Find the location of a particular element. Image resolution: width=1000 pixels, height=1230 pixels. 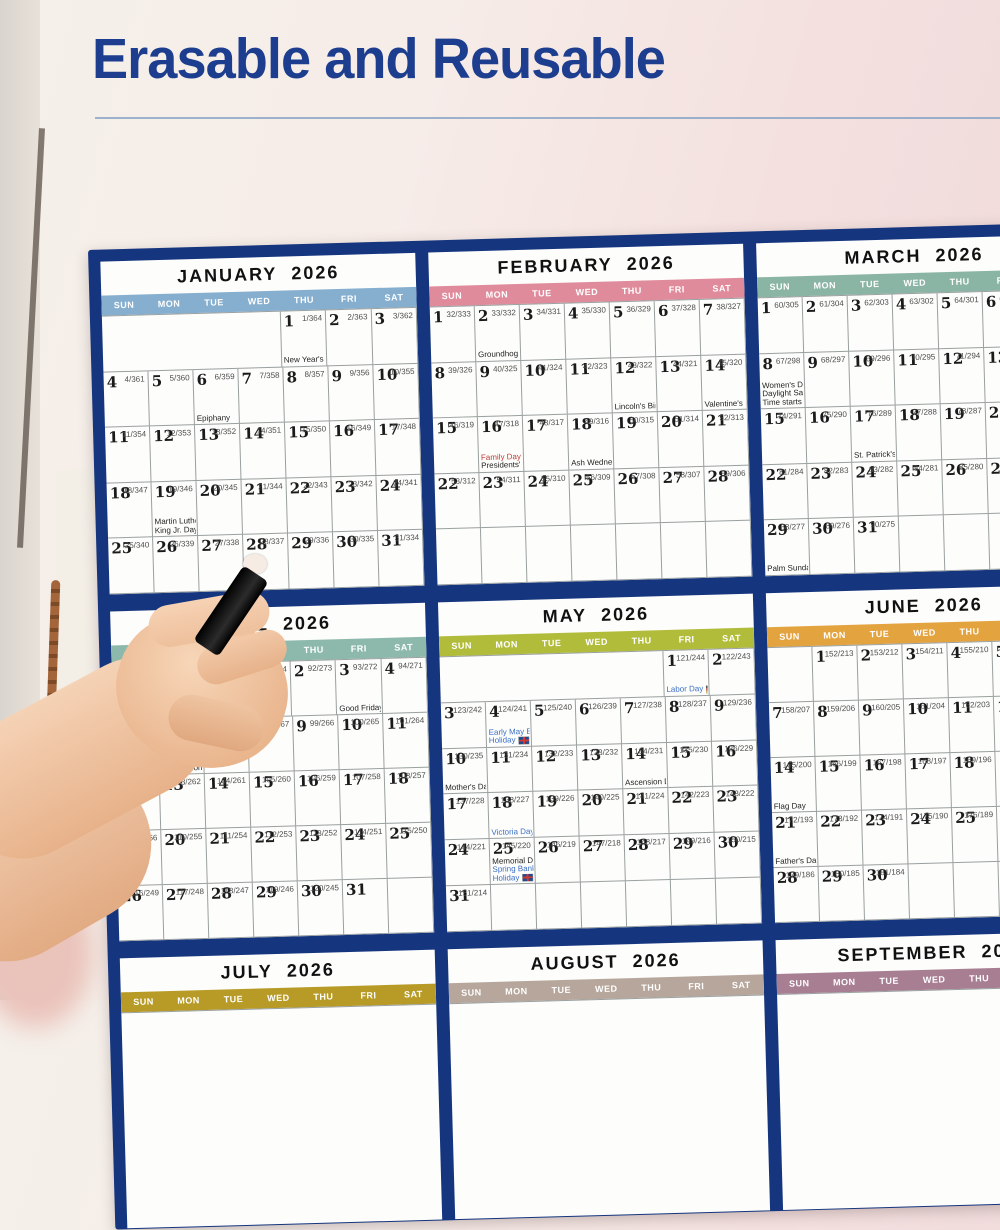

day-cell: 19170/195 is located at coordinates (997, 779).